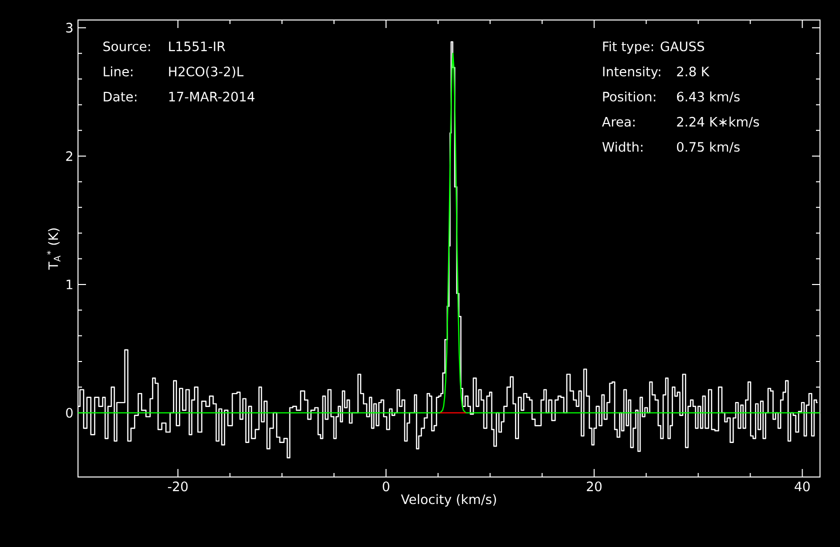 This screenshot has height=547, width=840. Describe the element at coordinates (653, 47) in the screenshot. I see `annotation: Fit type: GAUSS` at that location.